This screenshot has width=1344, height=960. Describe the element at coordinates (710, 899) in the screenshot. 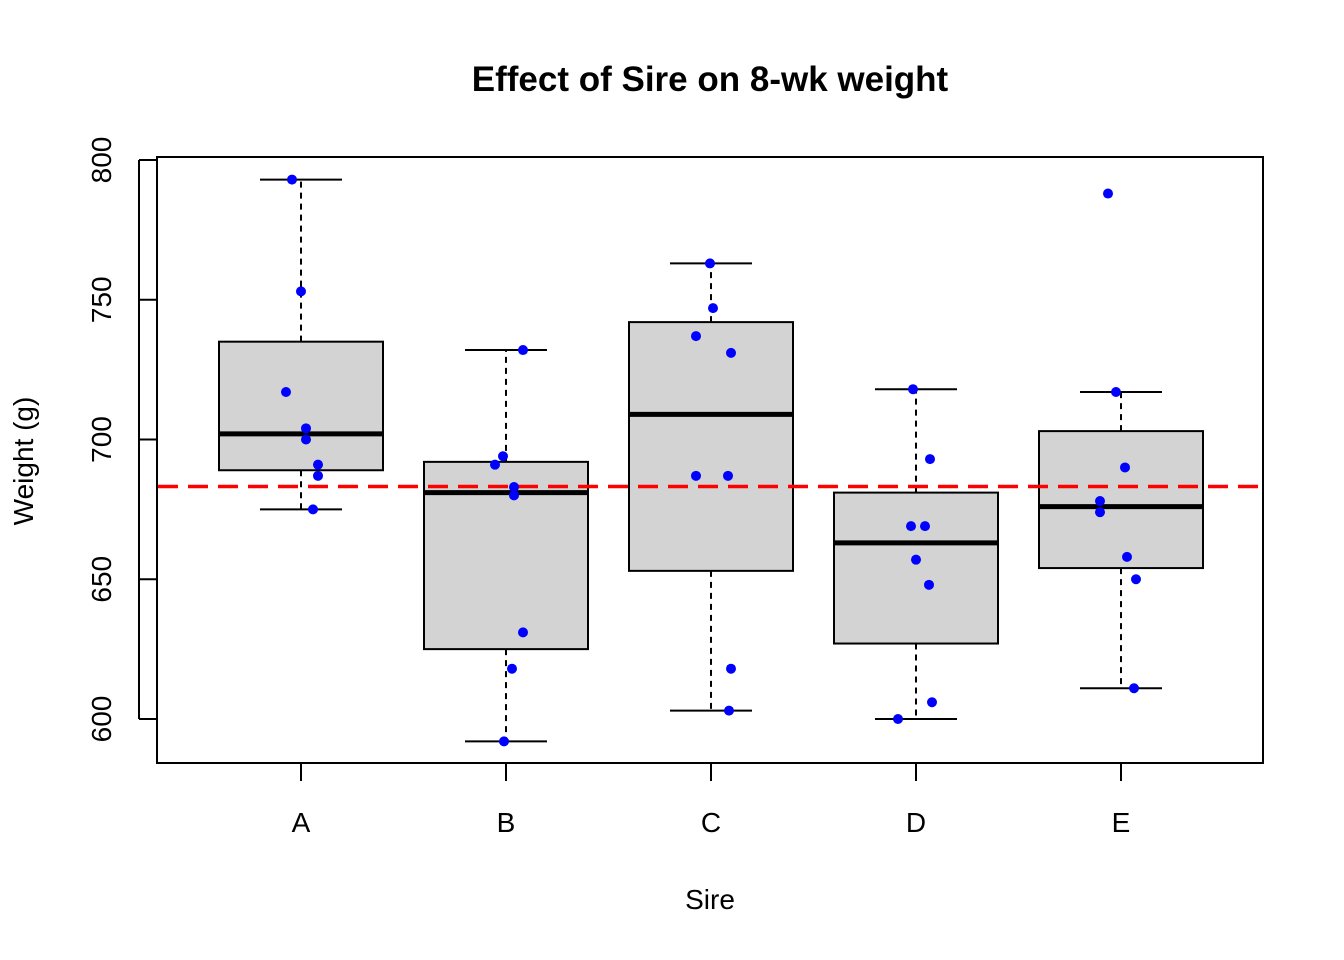

I see `x-axis-label: Sire` at that location.